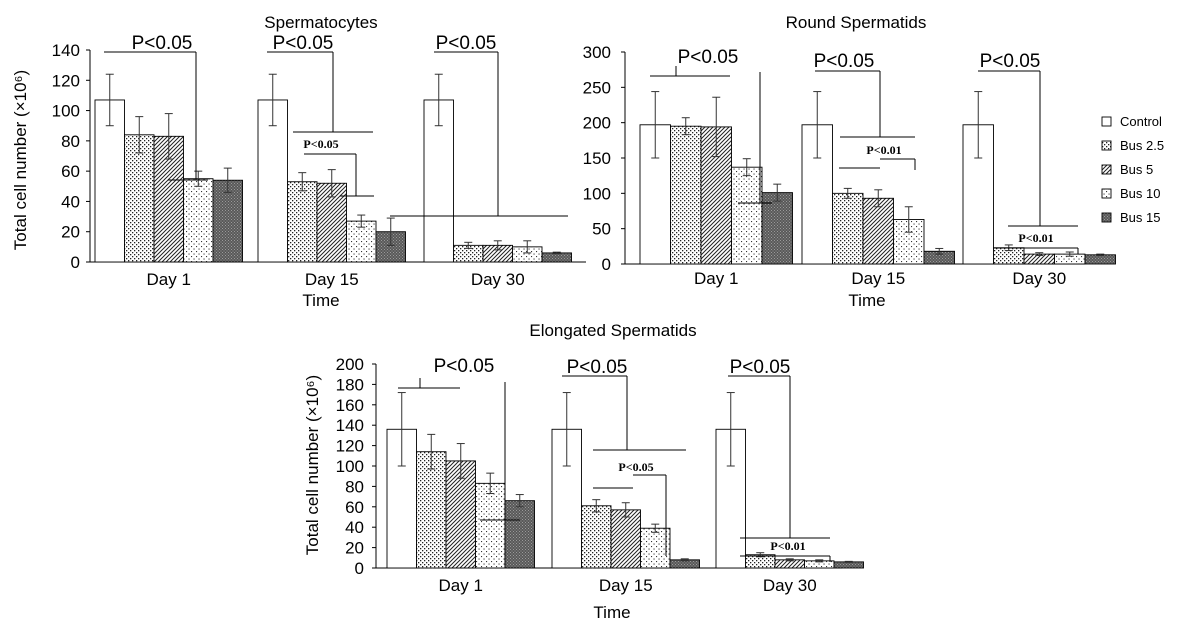 The width and height of the screenshot is (1201, 624). Describe the element at coordinates (1106, 121) in the screenshot. I see `legend-swatch-control` at that location.